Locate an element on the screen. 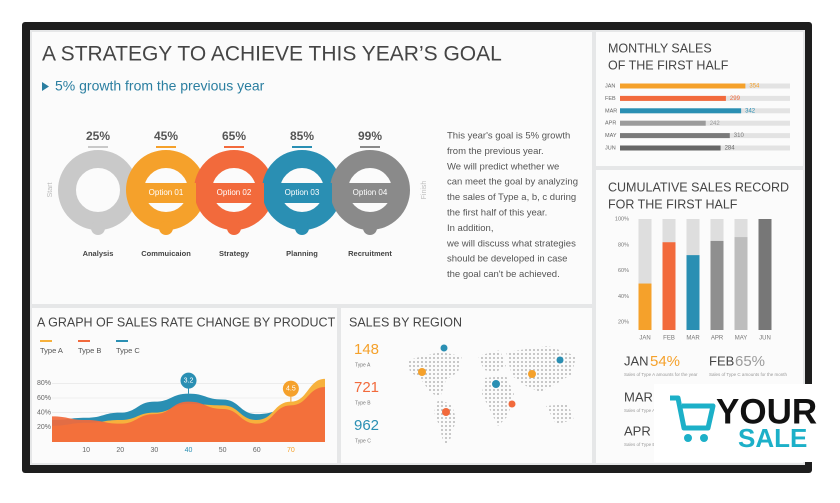 Image resolution: width=840 pixels, height=503 pixels. region-label: Type A is located at coordinates (363, 365).